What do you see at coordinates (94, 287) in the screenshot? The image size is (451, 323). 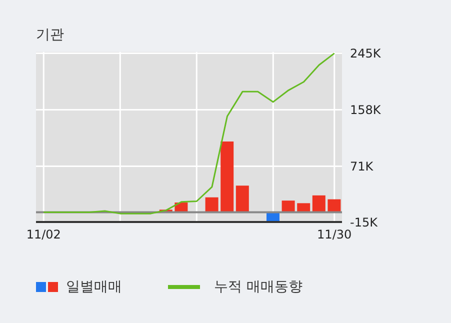 I see `legend-label: 일별매매` at bounding box center [94, 287].